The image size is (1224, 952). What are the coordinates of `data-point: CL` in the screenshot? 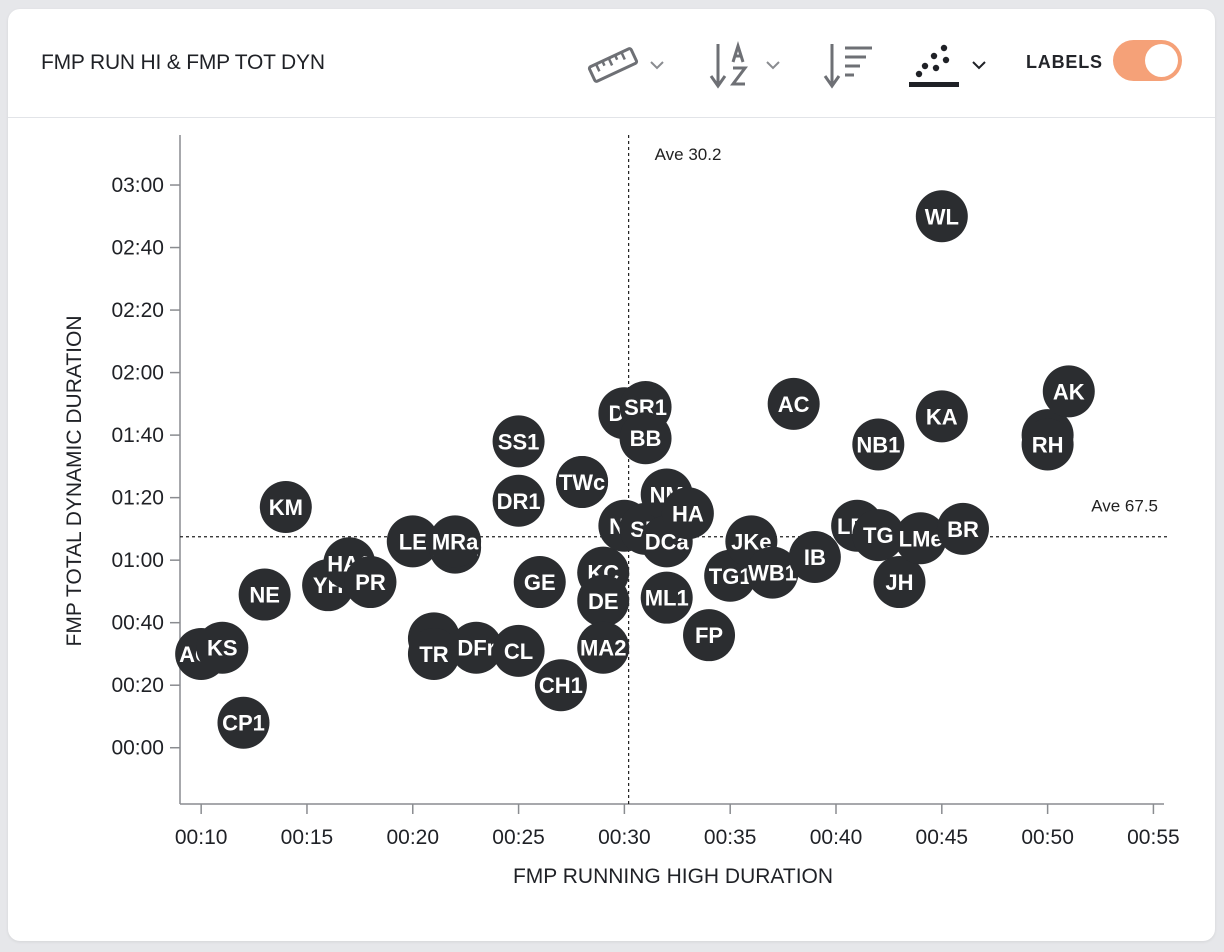 It's located at (518, 650).